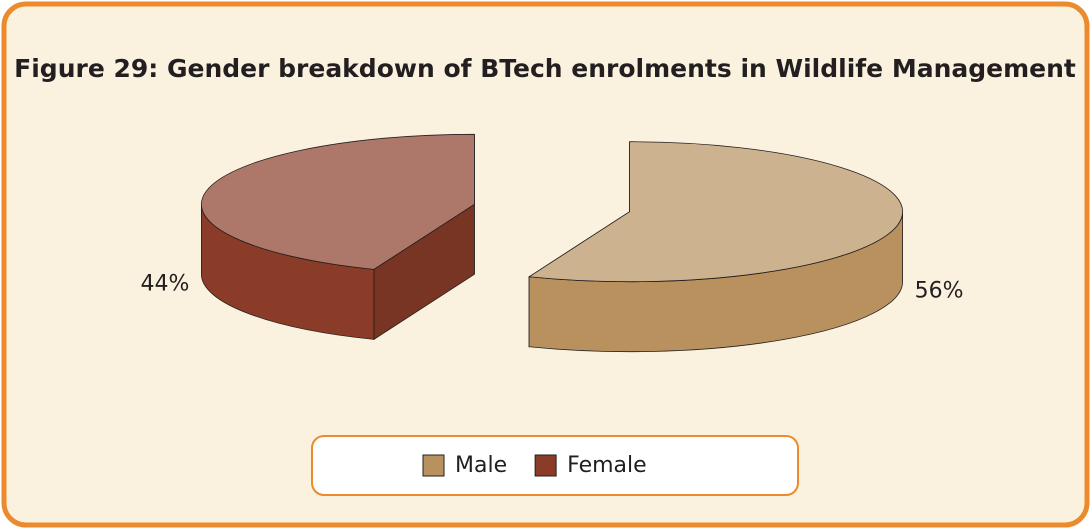  I want to click on legend: Male Female, so click(534, 465).